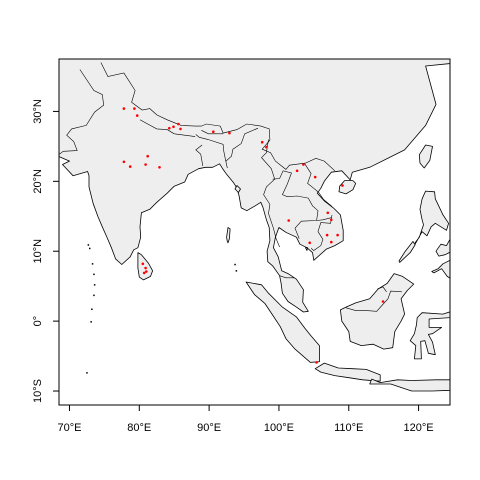 The height and width of the screenshot is (480, 480). I want to click on sumatra, so click(282, 322).